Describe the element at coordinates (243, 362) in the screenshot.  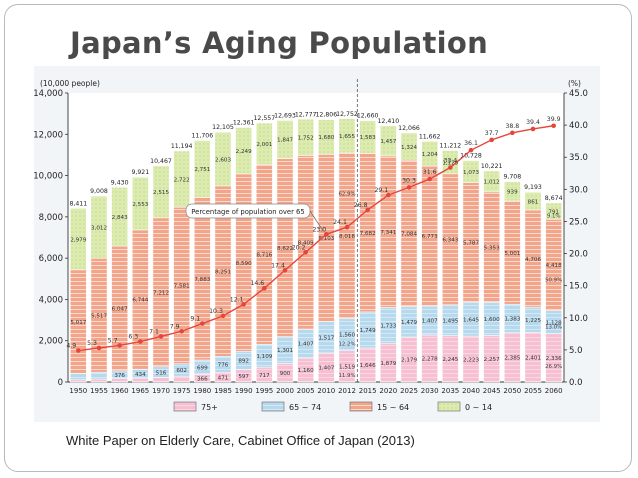
I see `segment-value-label: 892` at that location.